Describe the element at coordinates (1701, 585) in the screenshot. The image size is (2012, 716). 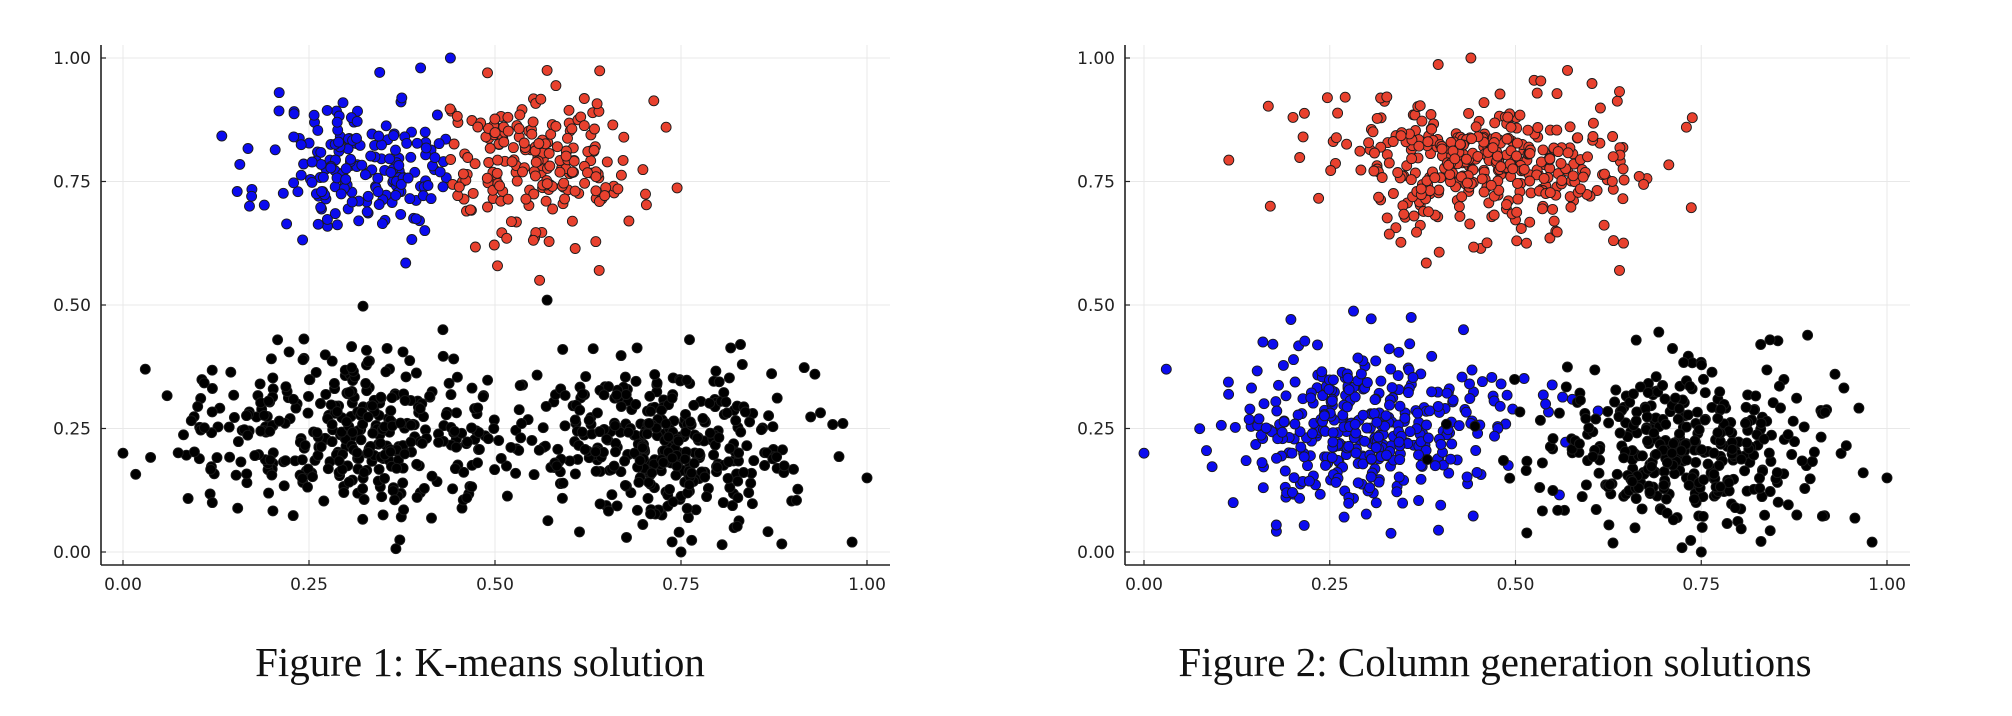
I see `x-tick-label: 0.75` at that location.